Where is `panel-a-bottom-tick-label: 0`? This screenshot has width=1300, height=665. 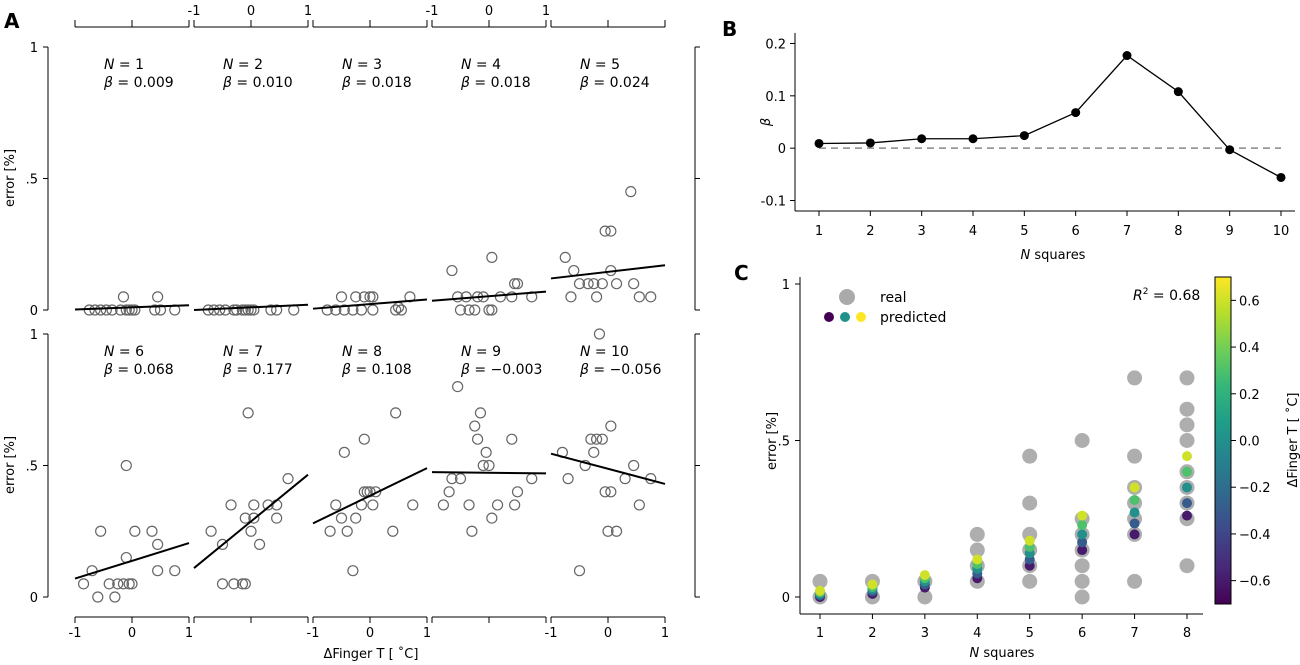
panel-a-bottom-tick-label: 0 is located at coordinates (608, 633).